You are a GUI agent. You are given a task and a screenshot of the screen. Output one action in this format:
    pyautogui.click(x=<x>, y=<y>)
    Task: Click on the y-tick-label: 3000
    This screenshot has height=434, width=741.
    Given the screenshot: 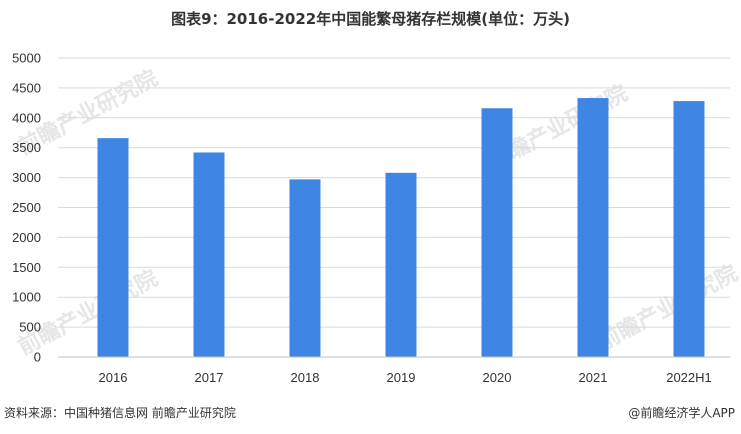 What is the action you would take?
    pyautogui.click(x=26, y=177)
    